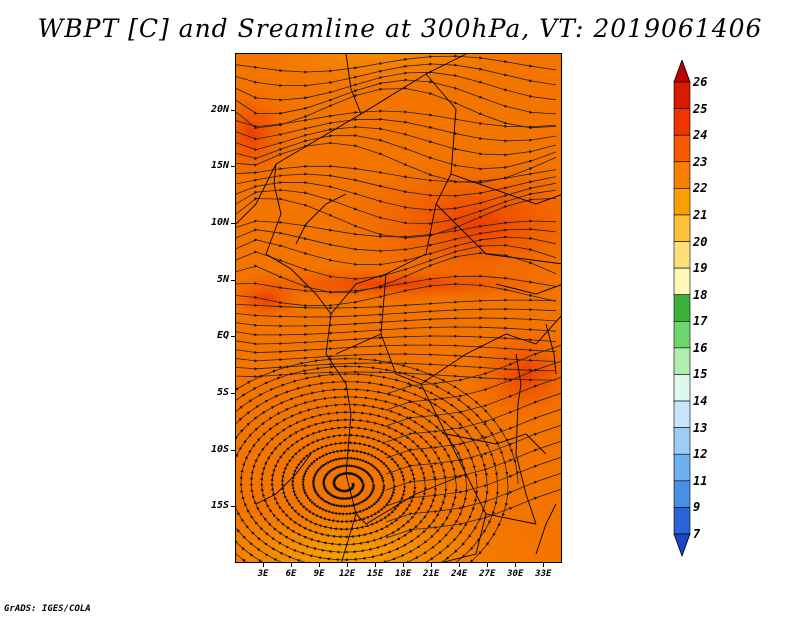 The image size is (800, 618). Describe the element at coordinates (700, 401) in the screenshot. I see `colorbar-label: 14` at that location.